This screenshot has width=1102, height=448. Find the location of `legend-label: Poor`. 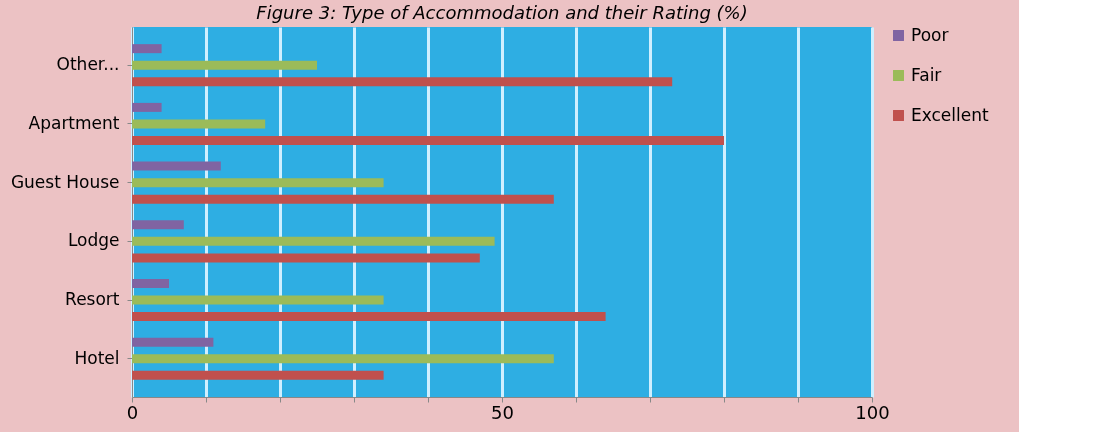

legend-label: Poor is located at coordinates (930, 34).